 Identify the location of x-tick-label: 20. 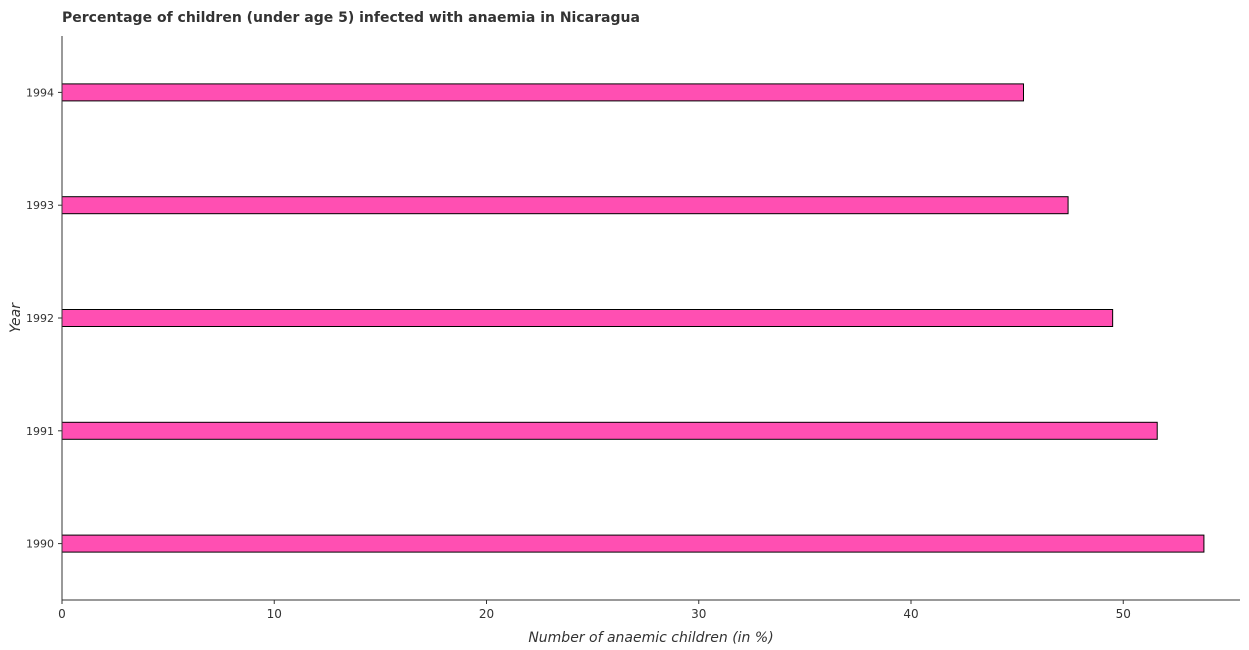
(486, 614).